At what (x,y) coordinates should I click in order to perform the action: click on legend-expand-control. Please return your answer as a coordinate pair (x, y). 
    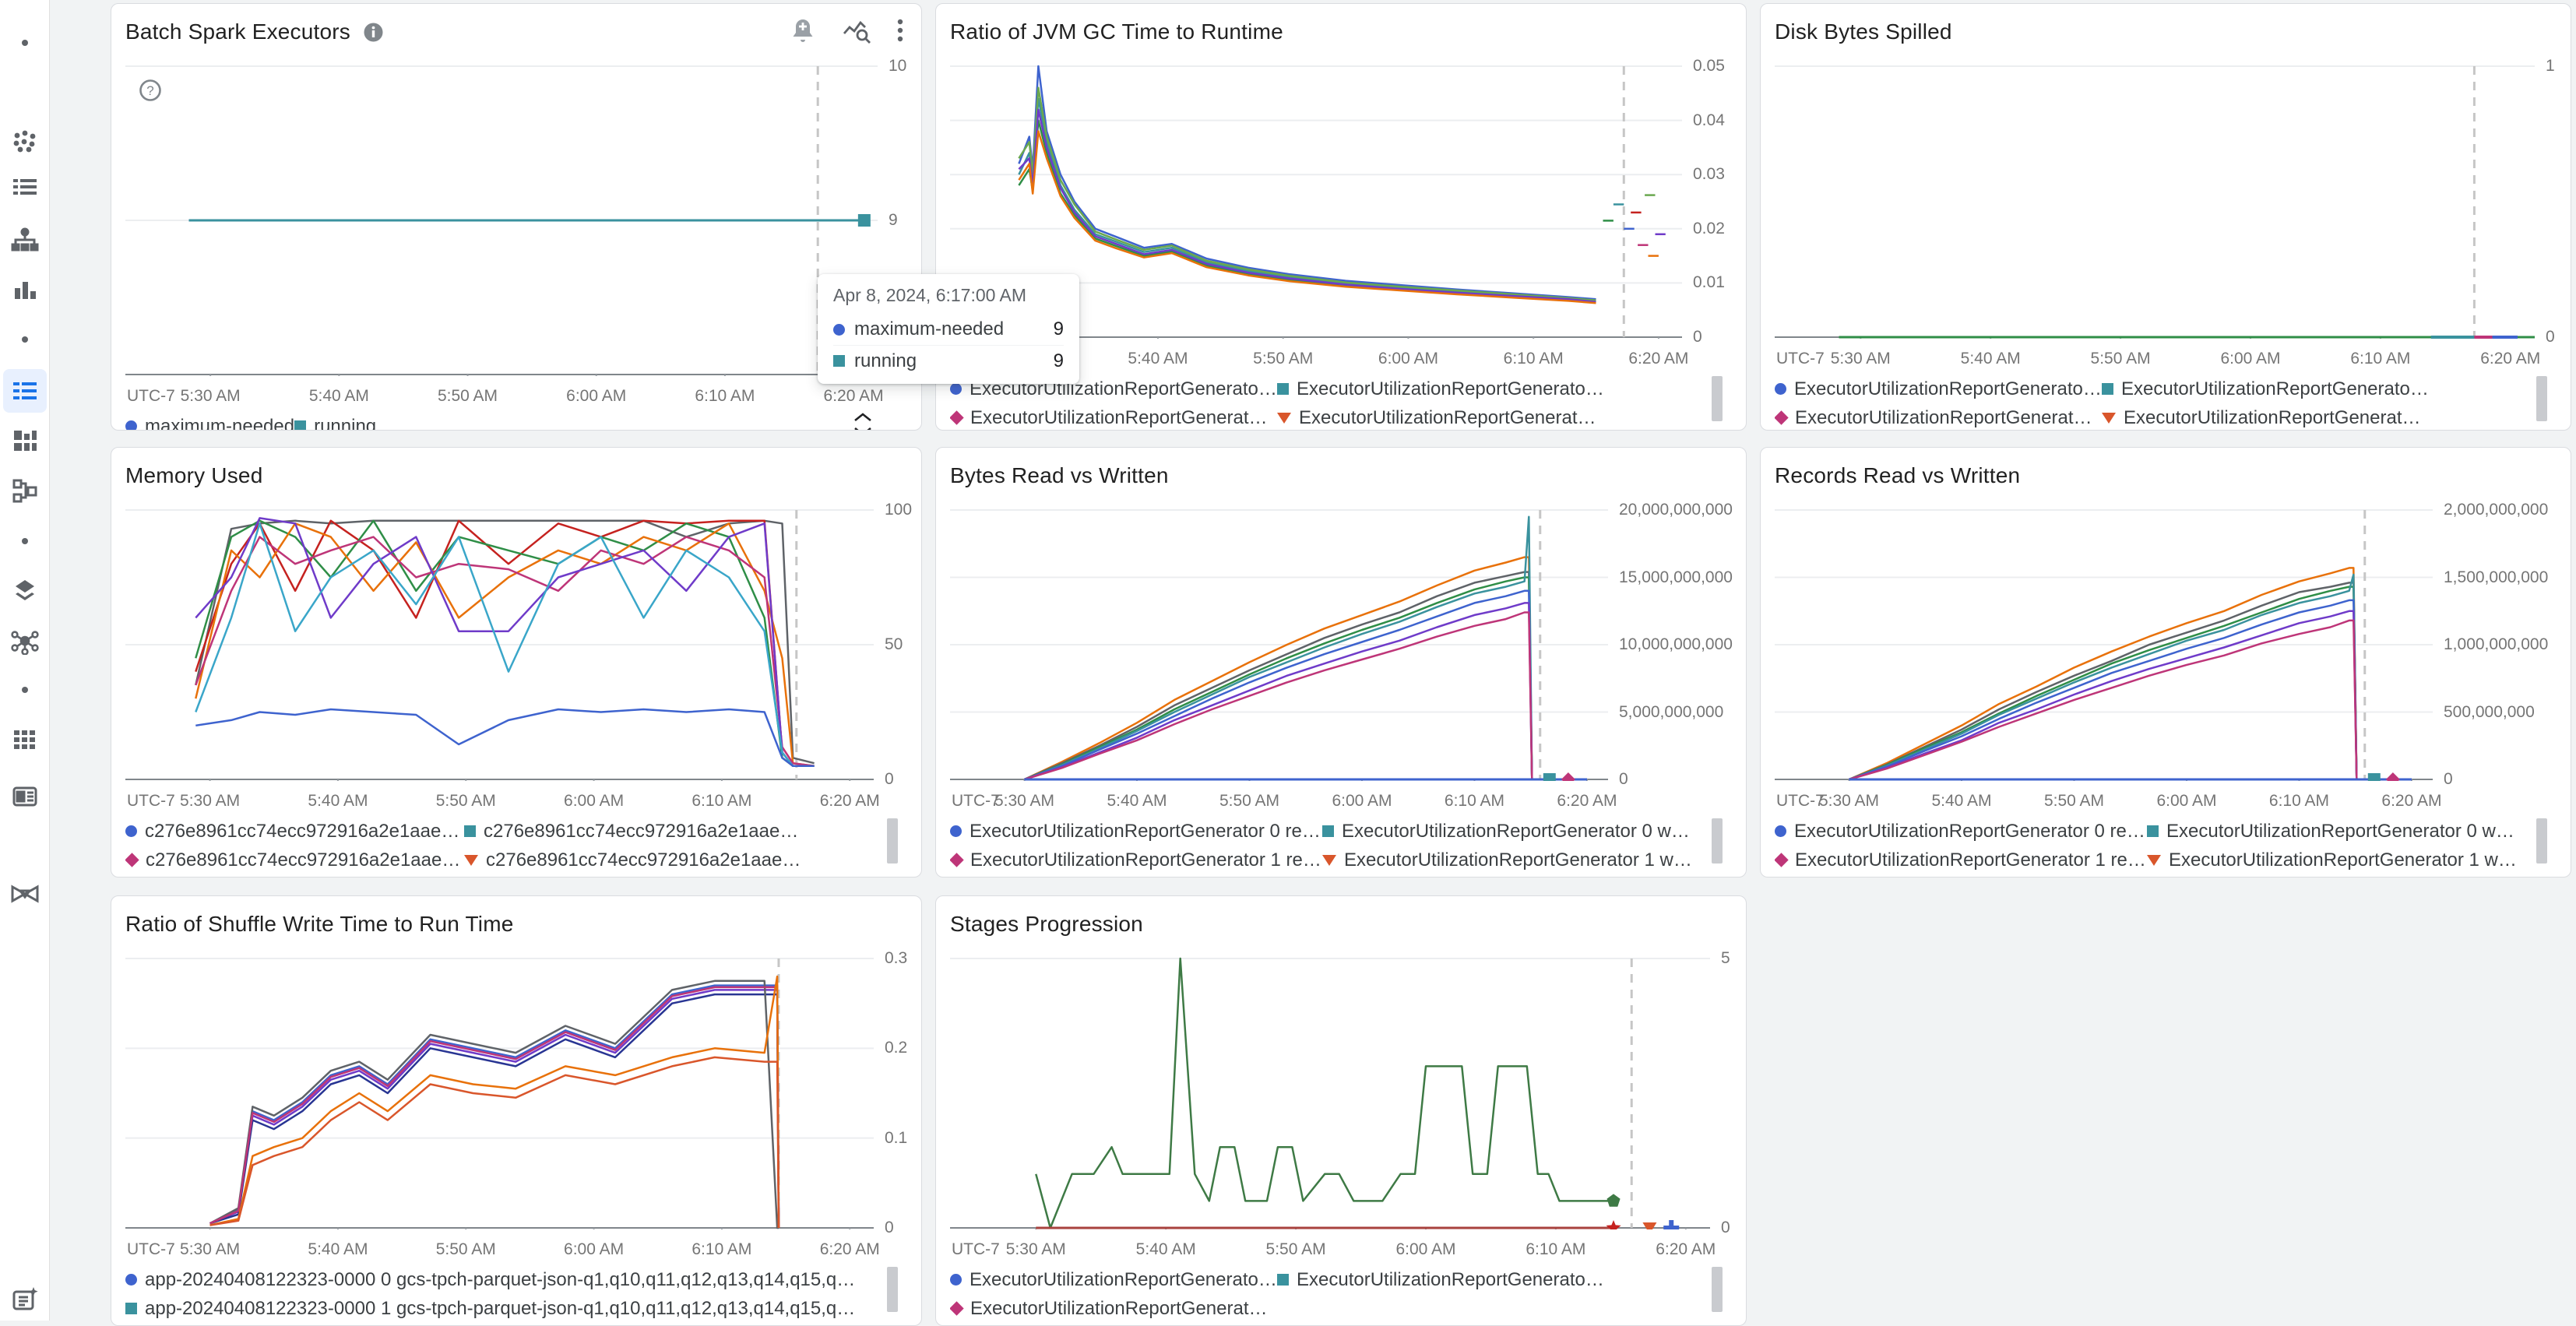
    Looking at the image, I should click on (863, 421).